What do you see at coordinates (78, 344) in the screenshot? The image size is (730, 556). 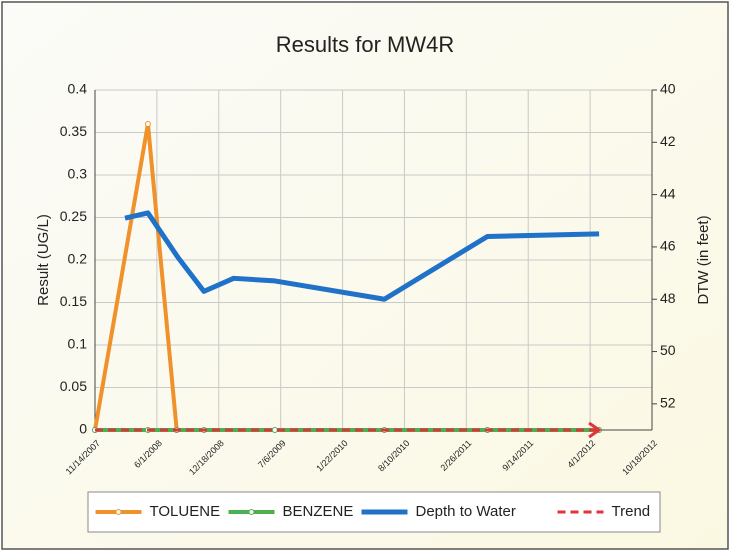 I see `y-tick-label: 0.1` at bounding box center [78, 344].